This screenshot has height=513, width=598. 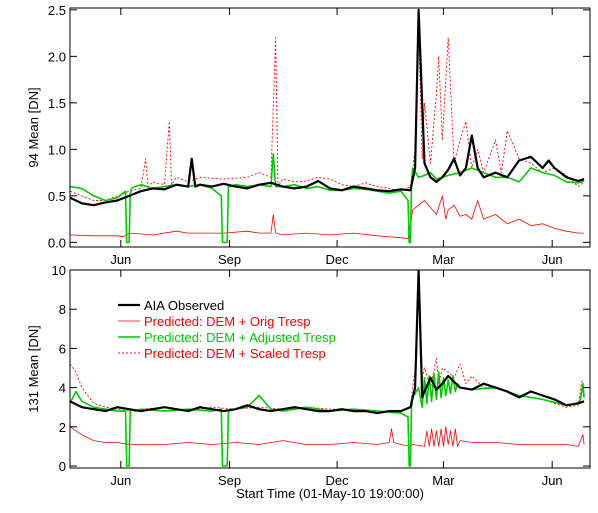 What do you see at coordinates (62, 348) in the screenshot?
I see `y-tick-label: 6` at bounding box center [62, 348].